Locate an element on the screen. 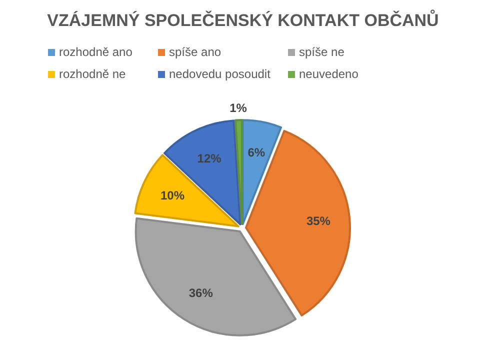 The width and height of the screenshot is (487, 340). legend-label: rozhodně ano is located at coordinates (96, 52).